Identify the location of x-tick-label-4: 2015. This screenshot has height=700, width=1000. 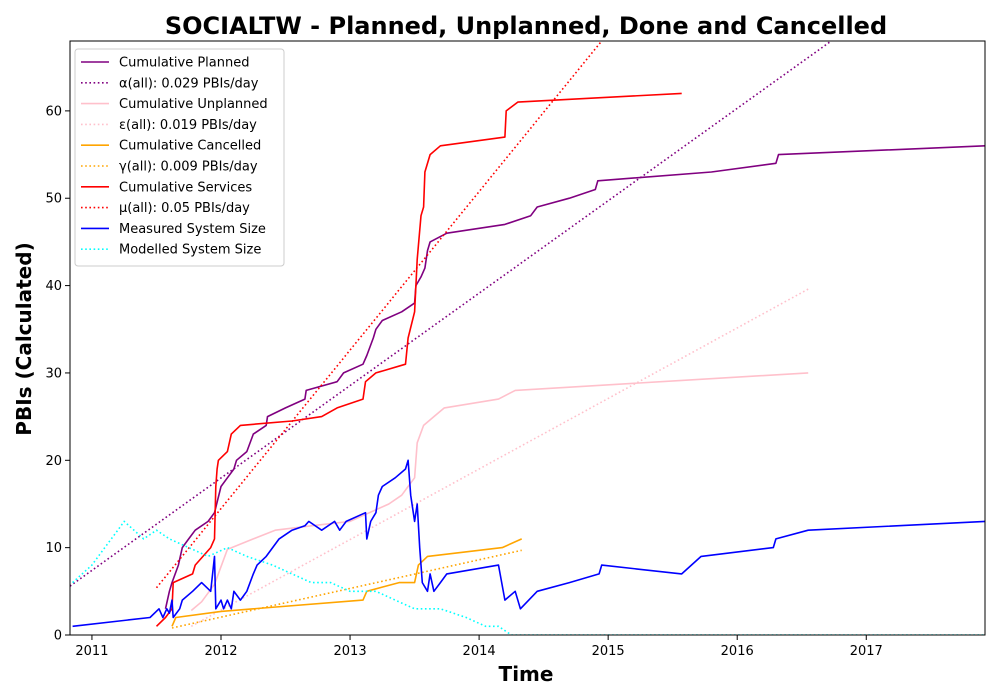
(608, 651).